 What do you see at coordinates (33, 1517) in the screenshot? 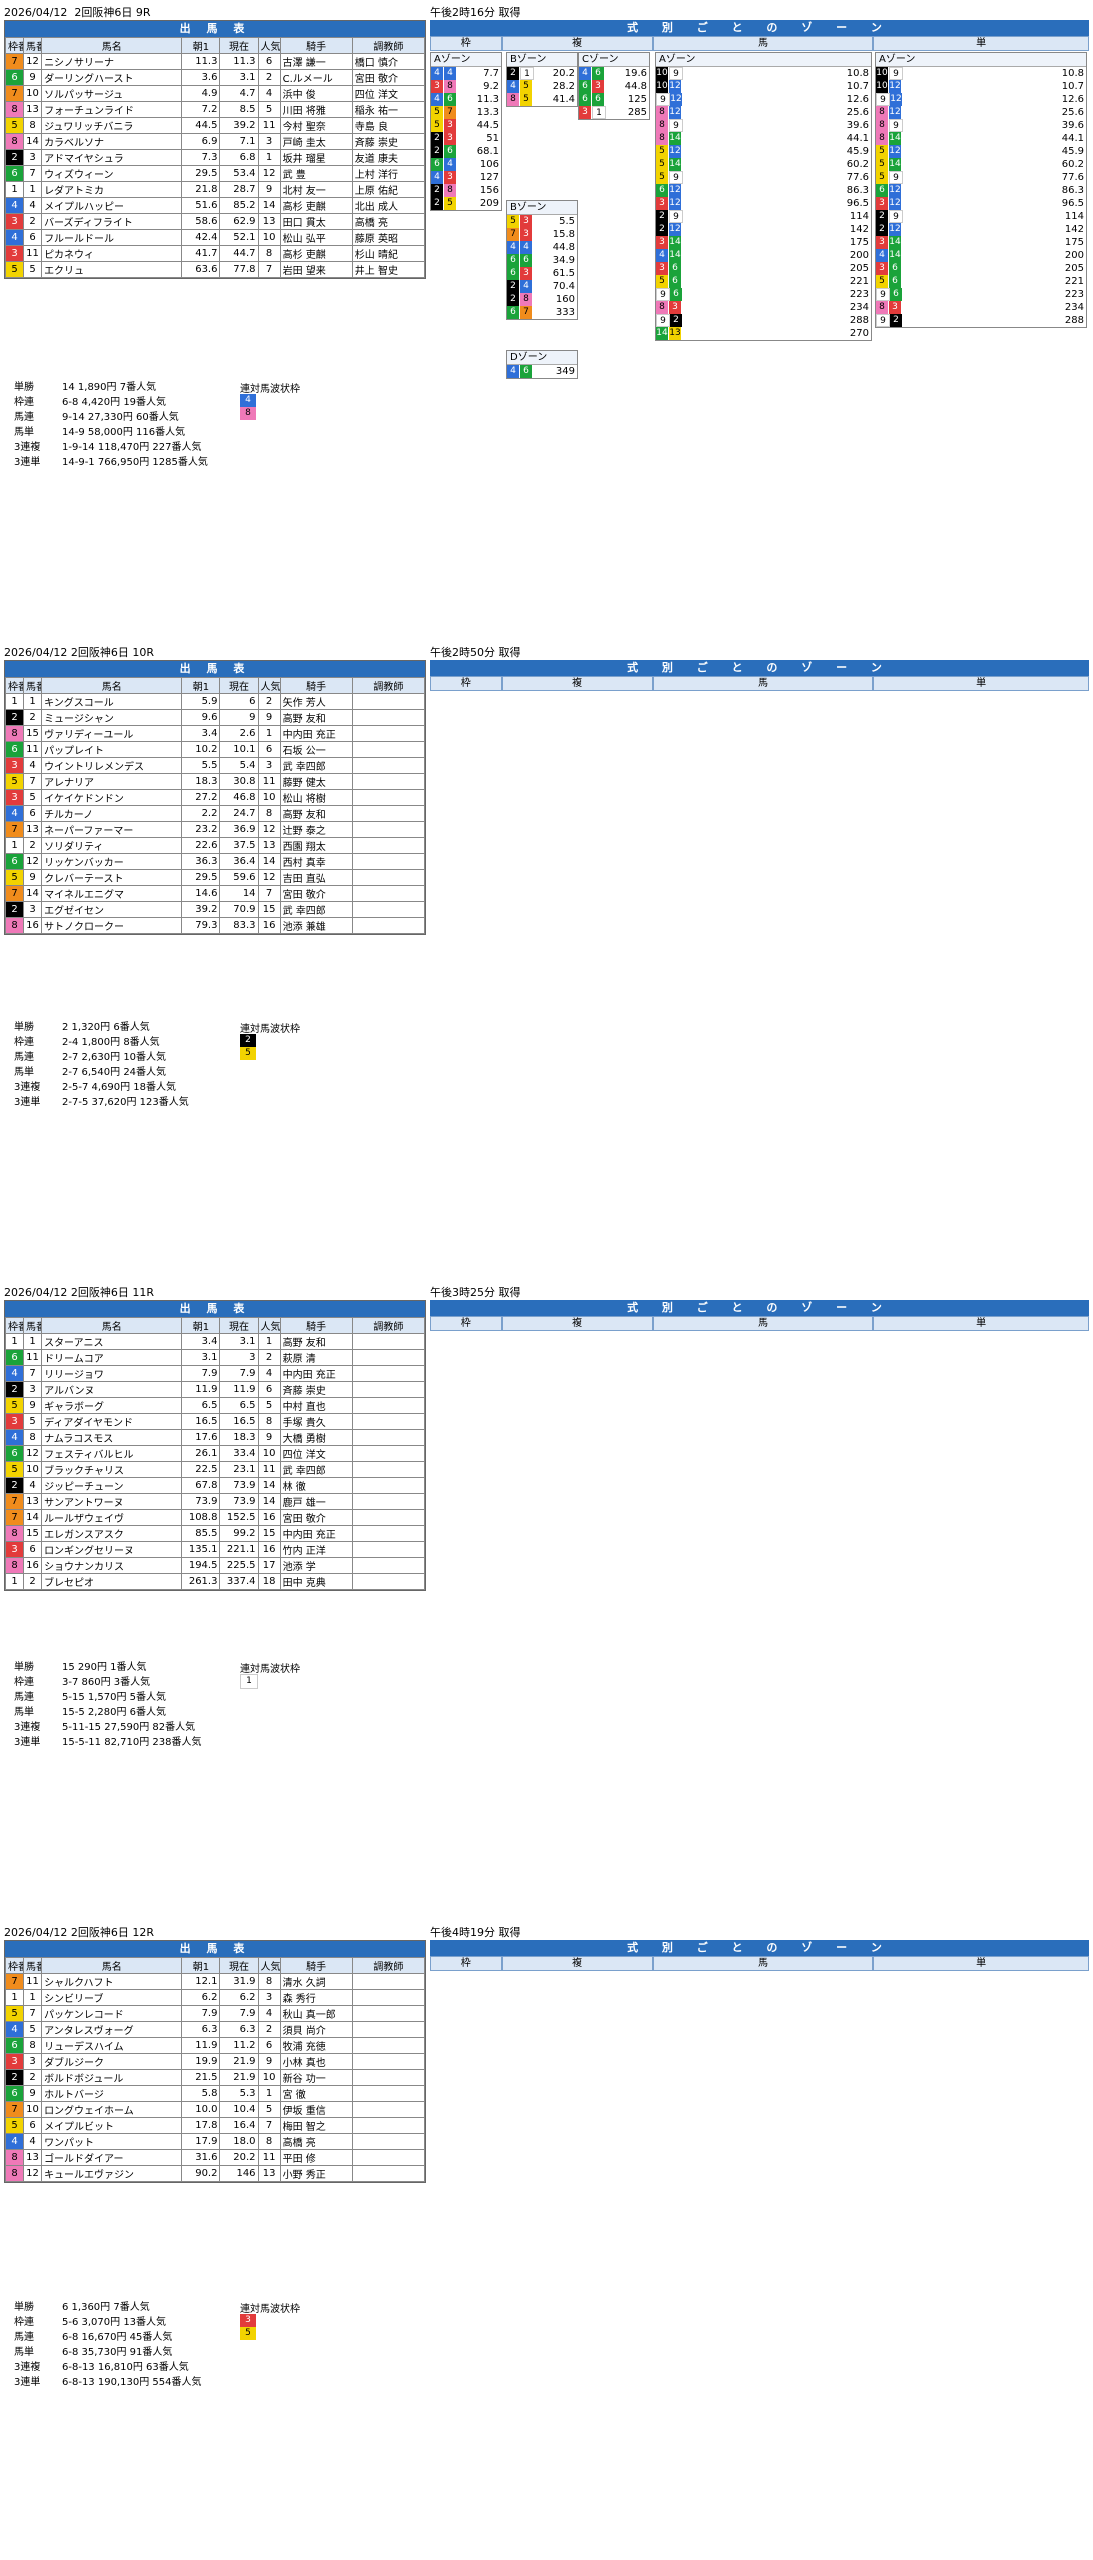
I see `uma-cell: 14` at bounding box center [33, 1517].